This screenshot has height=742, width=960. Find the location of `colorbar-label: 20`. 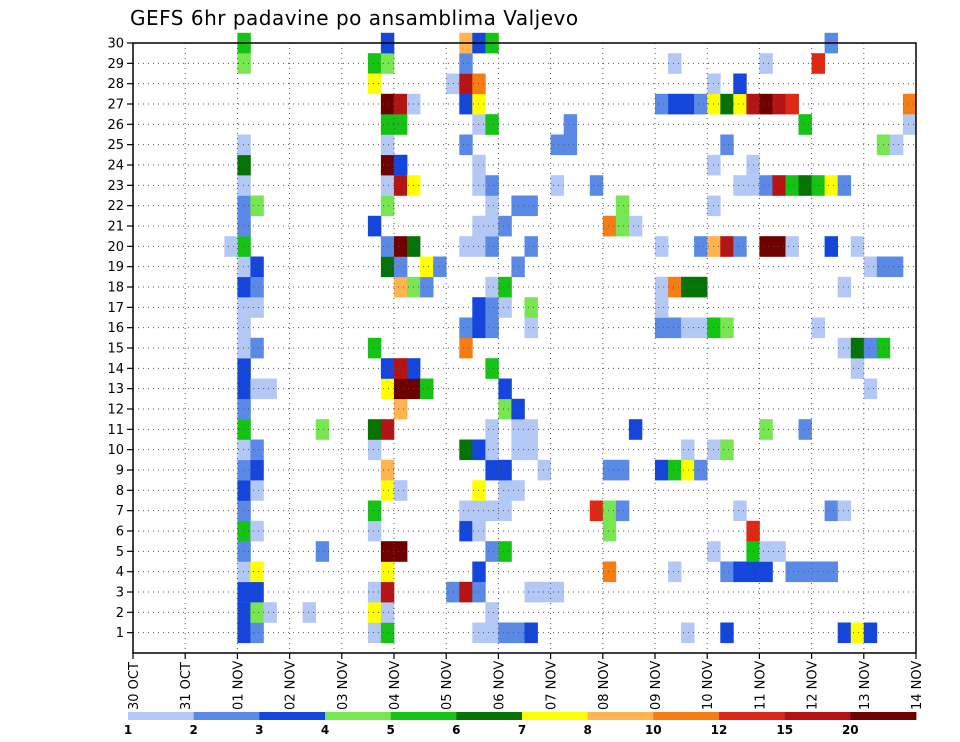

colorbar-label: 20 is located at coordinates (850, 730).